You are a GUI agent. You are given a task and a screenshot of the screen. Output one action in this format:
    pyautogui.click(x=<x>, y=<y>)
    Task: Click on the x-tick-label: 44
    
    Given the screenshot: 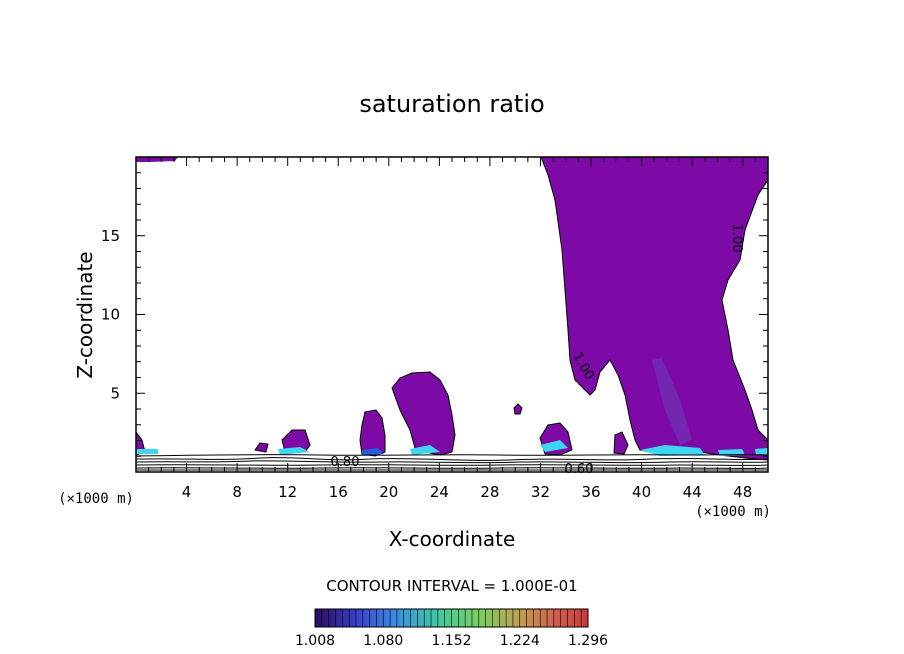 What is the action you would take?
    pyautogui.click(x=692, y=492)
    